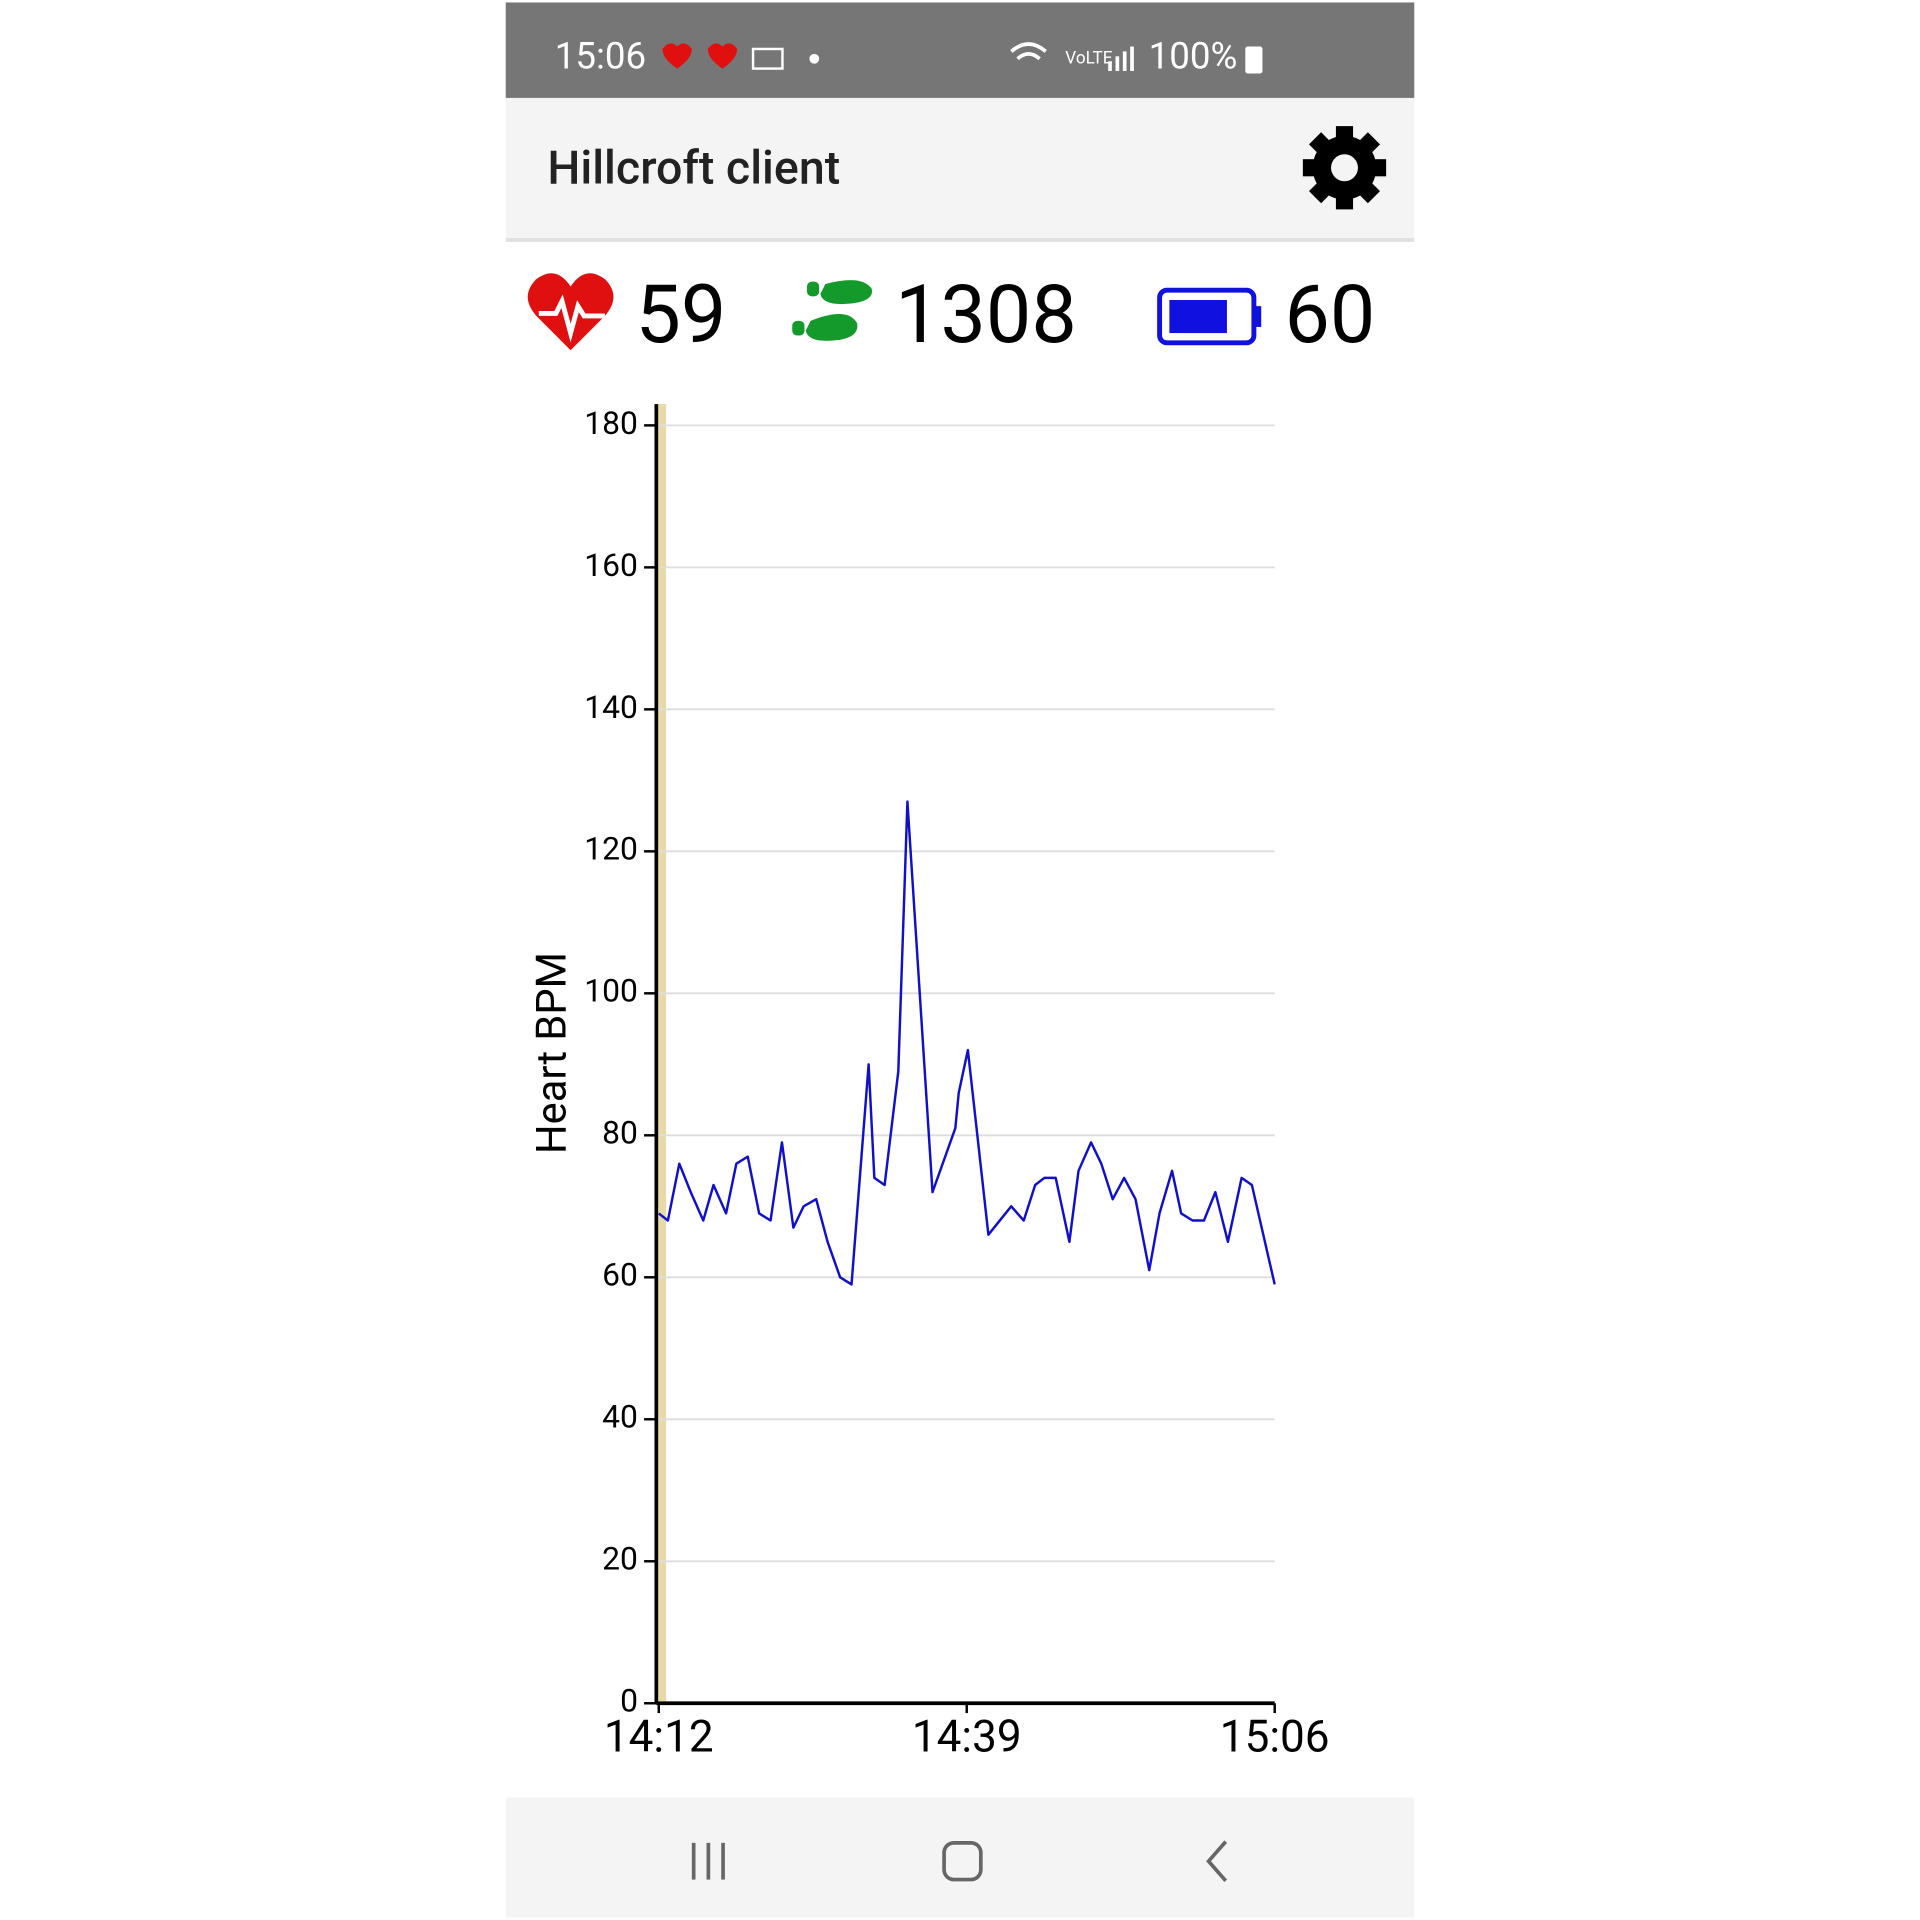 Image resolution: width=1920 pixels, height=1920 pixels. Describe the element at coordinates (552, 1053) in the screenshot. I see `y-axis-label: Heart BPM` at that location.